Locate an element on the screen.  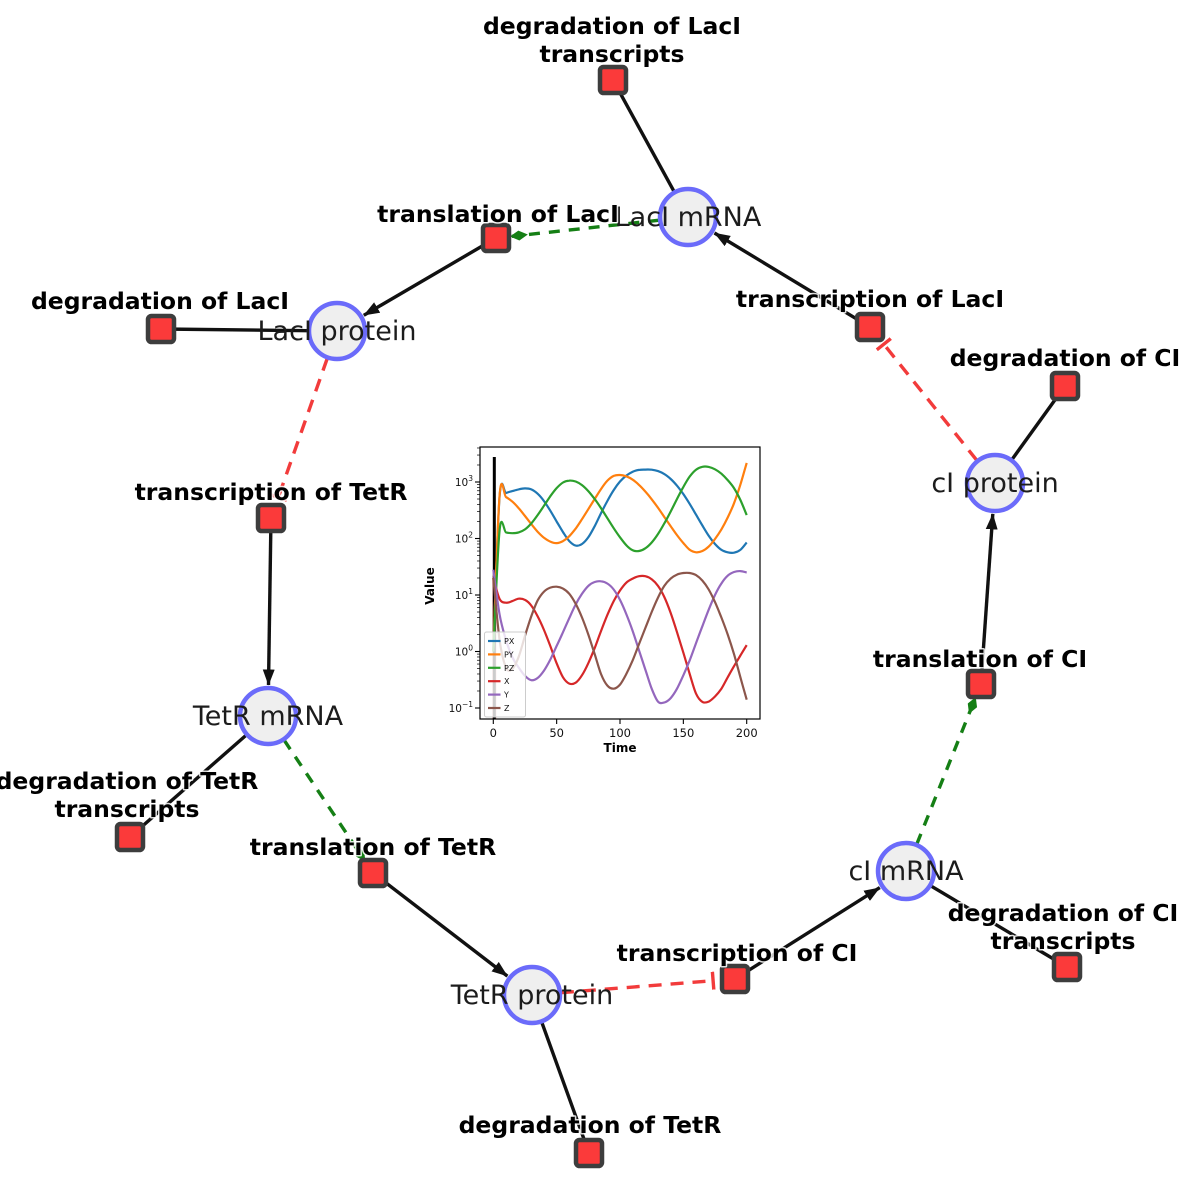
legend-label-Z: Z is located at coordinates (507, 708).